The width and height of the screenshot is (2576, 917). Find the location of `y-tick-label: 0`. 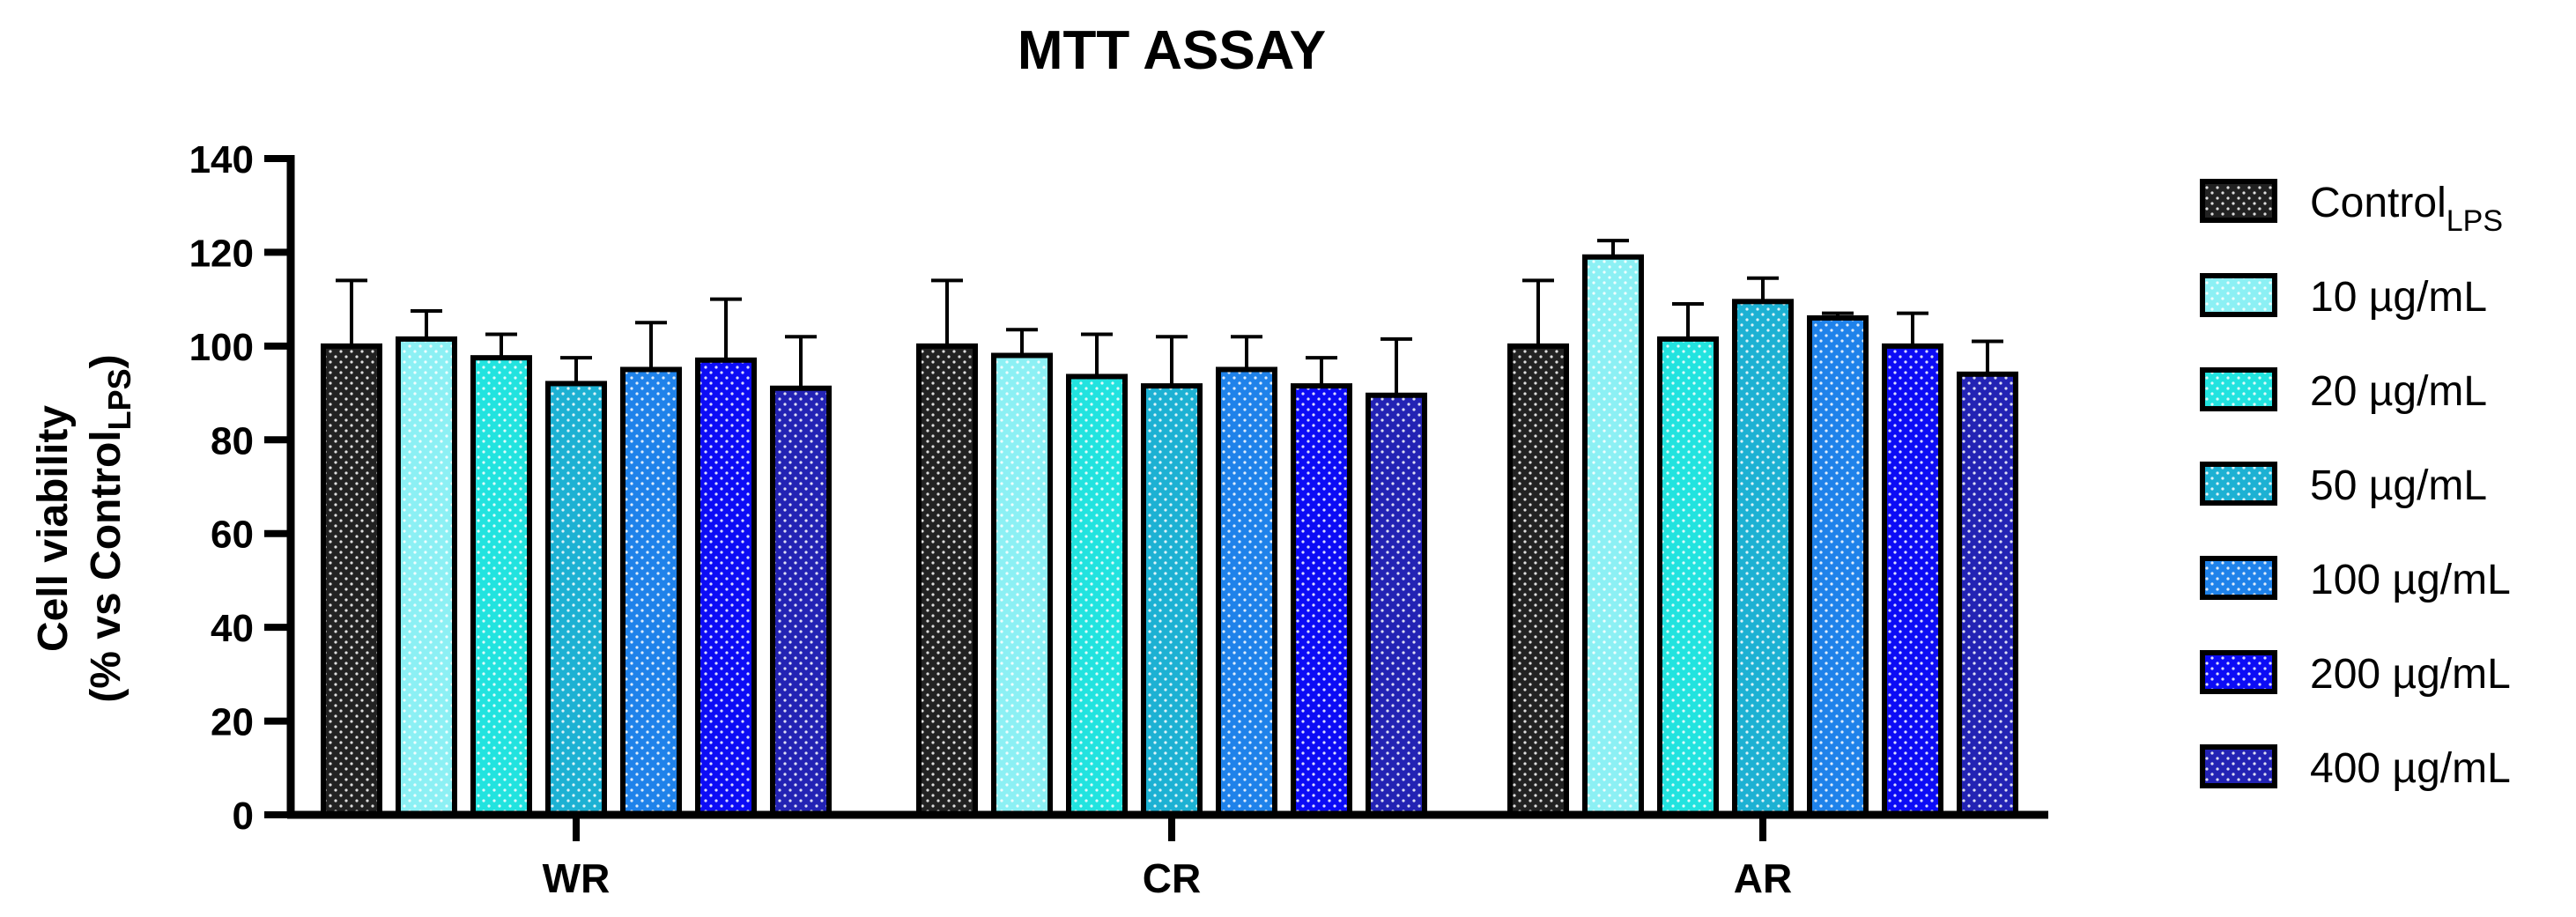

y-tick-label: 0 is located at coordinates (244, 816).